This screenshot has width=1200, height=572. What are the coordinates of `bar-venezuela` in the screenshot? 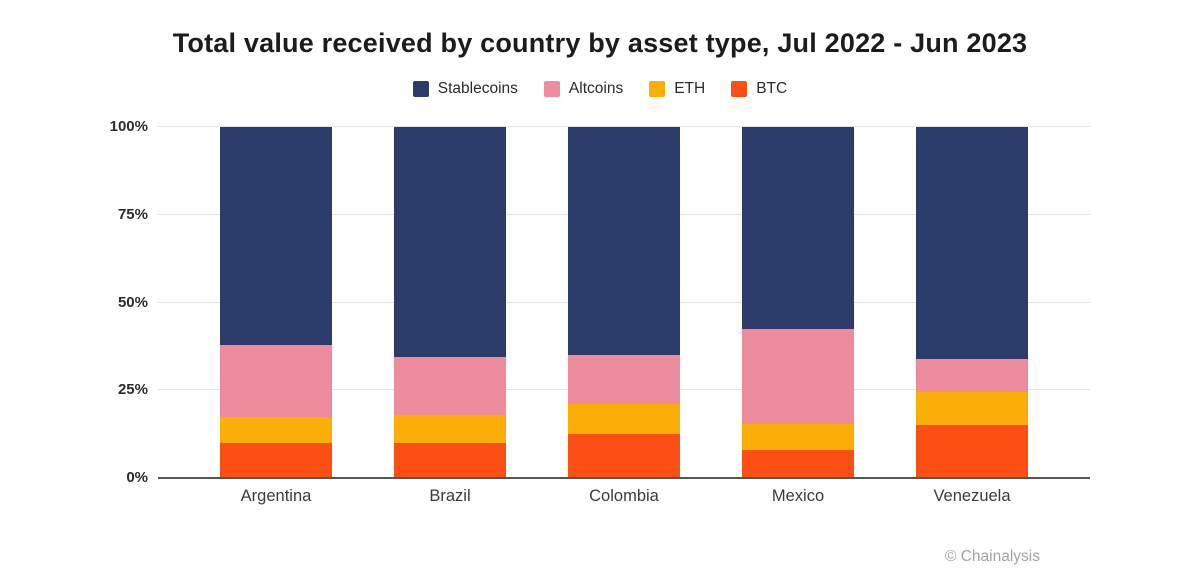 It's located at (972, 302).